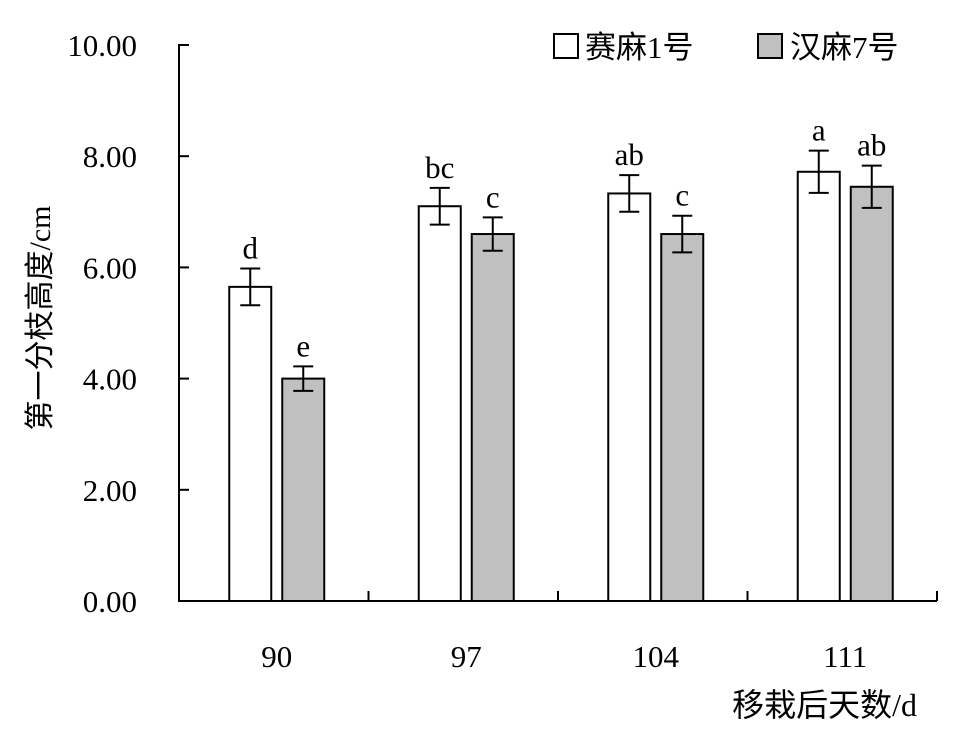 This screenshot has height=732, width=973. What do you see at coordinates (652, 596) in the screenshot?
I see `x-axis-ticks` at bounding box center [652, 596].